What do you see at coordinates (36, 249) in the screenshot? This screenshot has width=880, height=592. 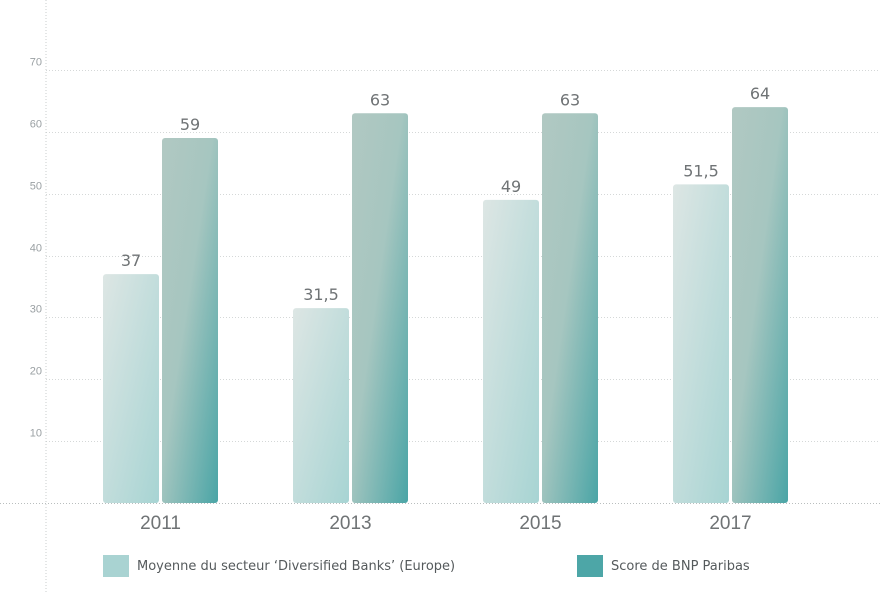 I see `y-tick-label: 40` at bounding box center [36, 249].